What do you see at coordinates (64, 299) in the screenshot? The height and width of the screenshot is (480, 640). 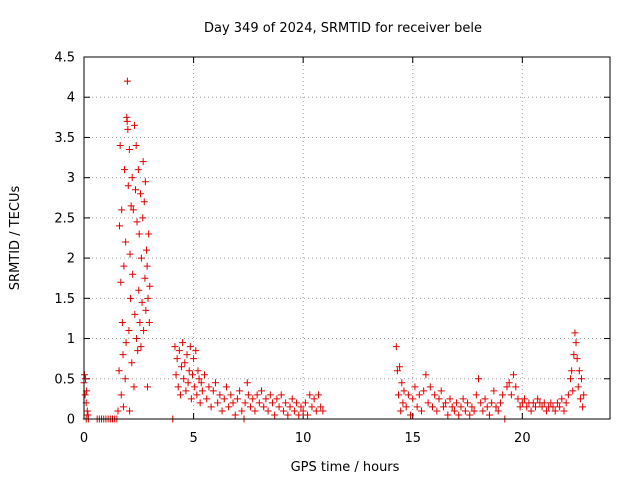 I see `y-tick-label: 1.5` at bounding box center [64, 299].